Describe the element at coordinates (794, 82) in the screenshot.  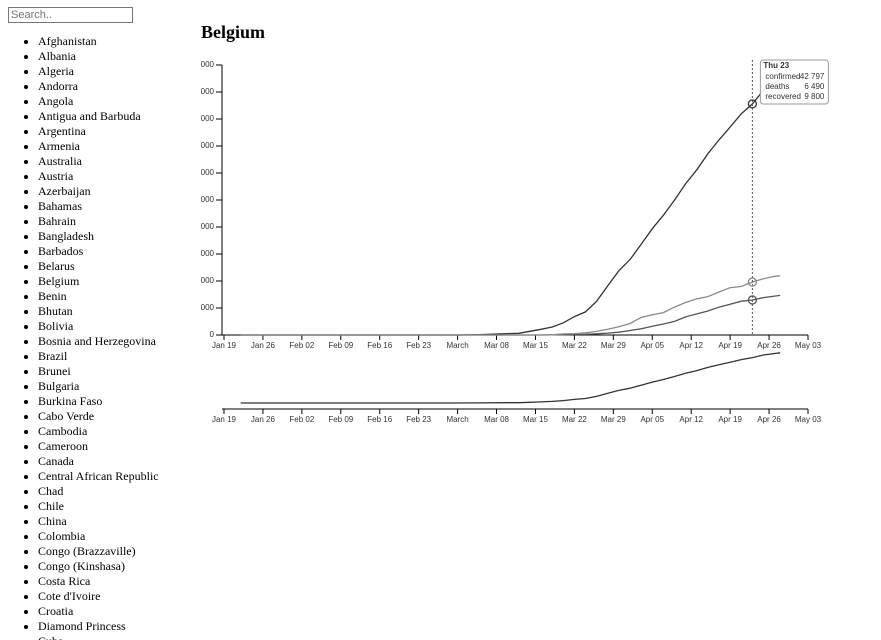
I see `tooltip-box` at that location.